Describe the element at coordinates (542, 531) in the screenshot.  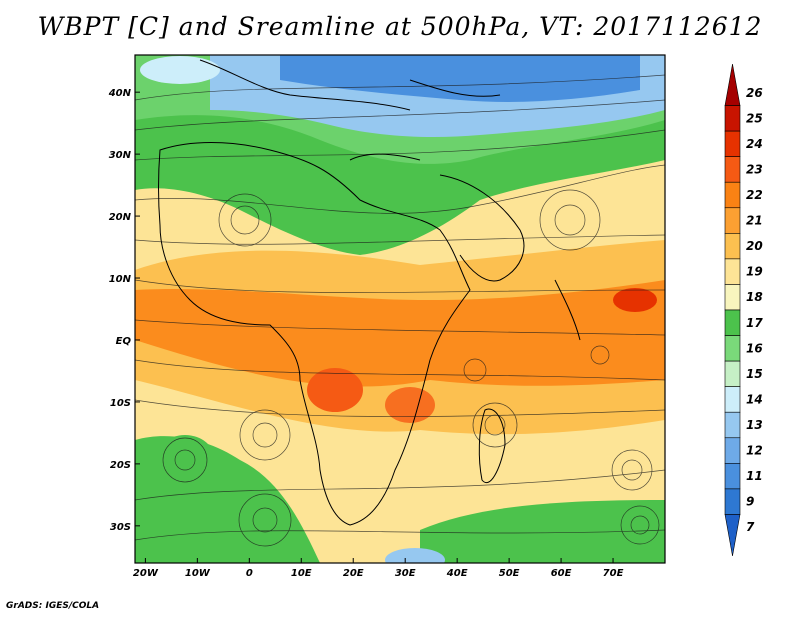
I see `field-green-southeast` at that location.